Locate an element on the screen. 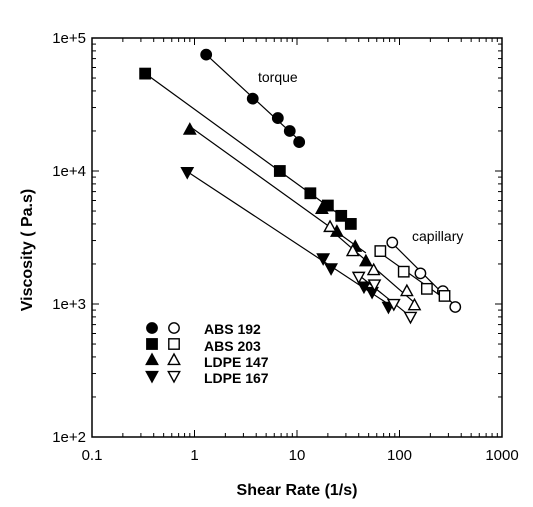  annotation-torque: torque is located at coordinates (278, 77).